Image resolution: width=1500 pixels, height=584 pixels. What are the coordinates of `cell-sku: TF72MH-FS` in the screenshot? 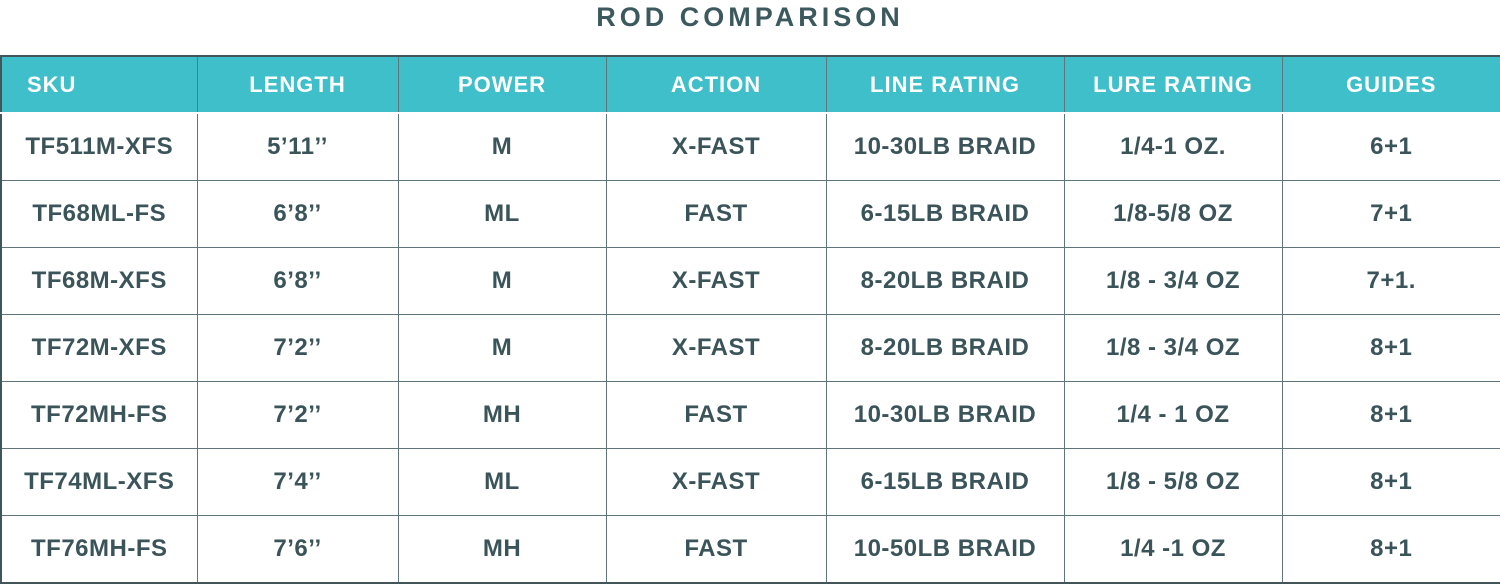 It's located at (99, 415).